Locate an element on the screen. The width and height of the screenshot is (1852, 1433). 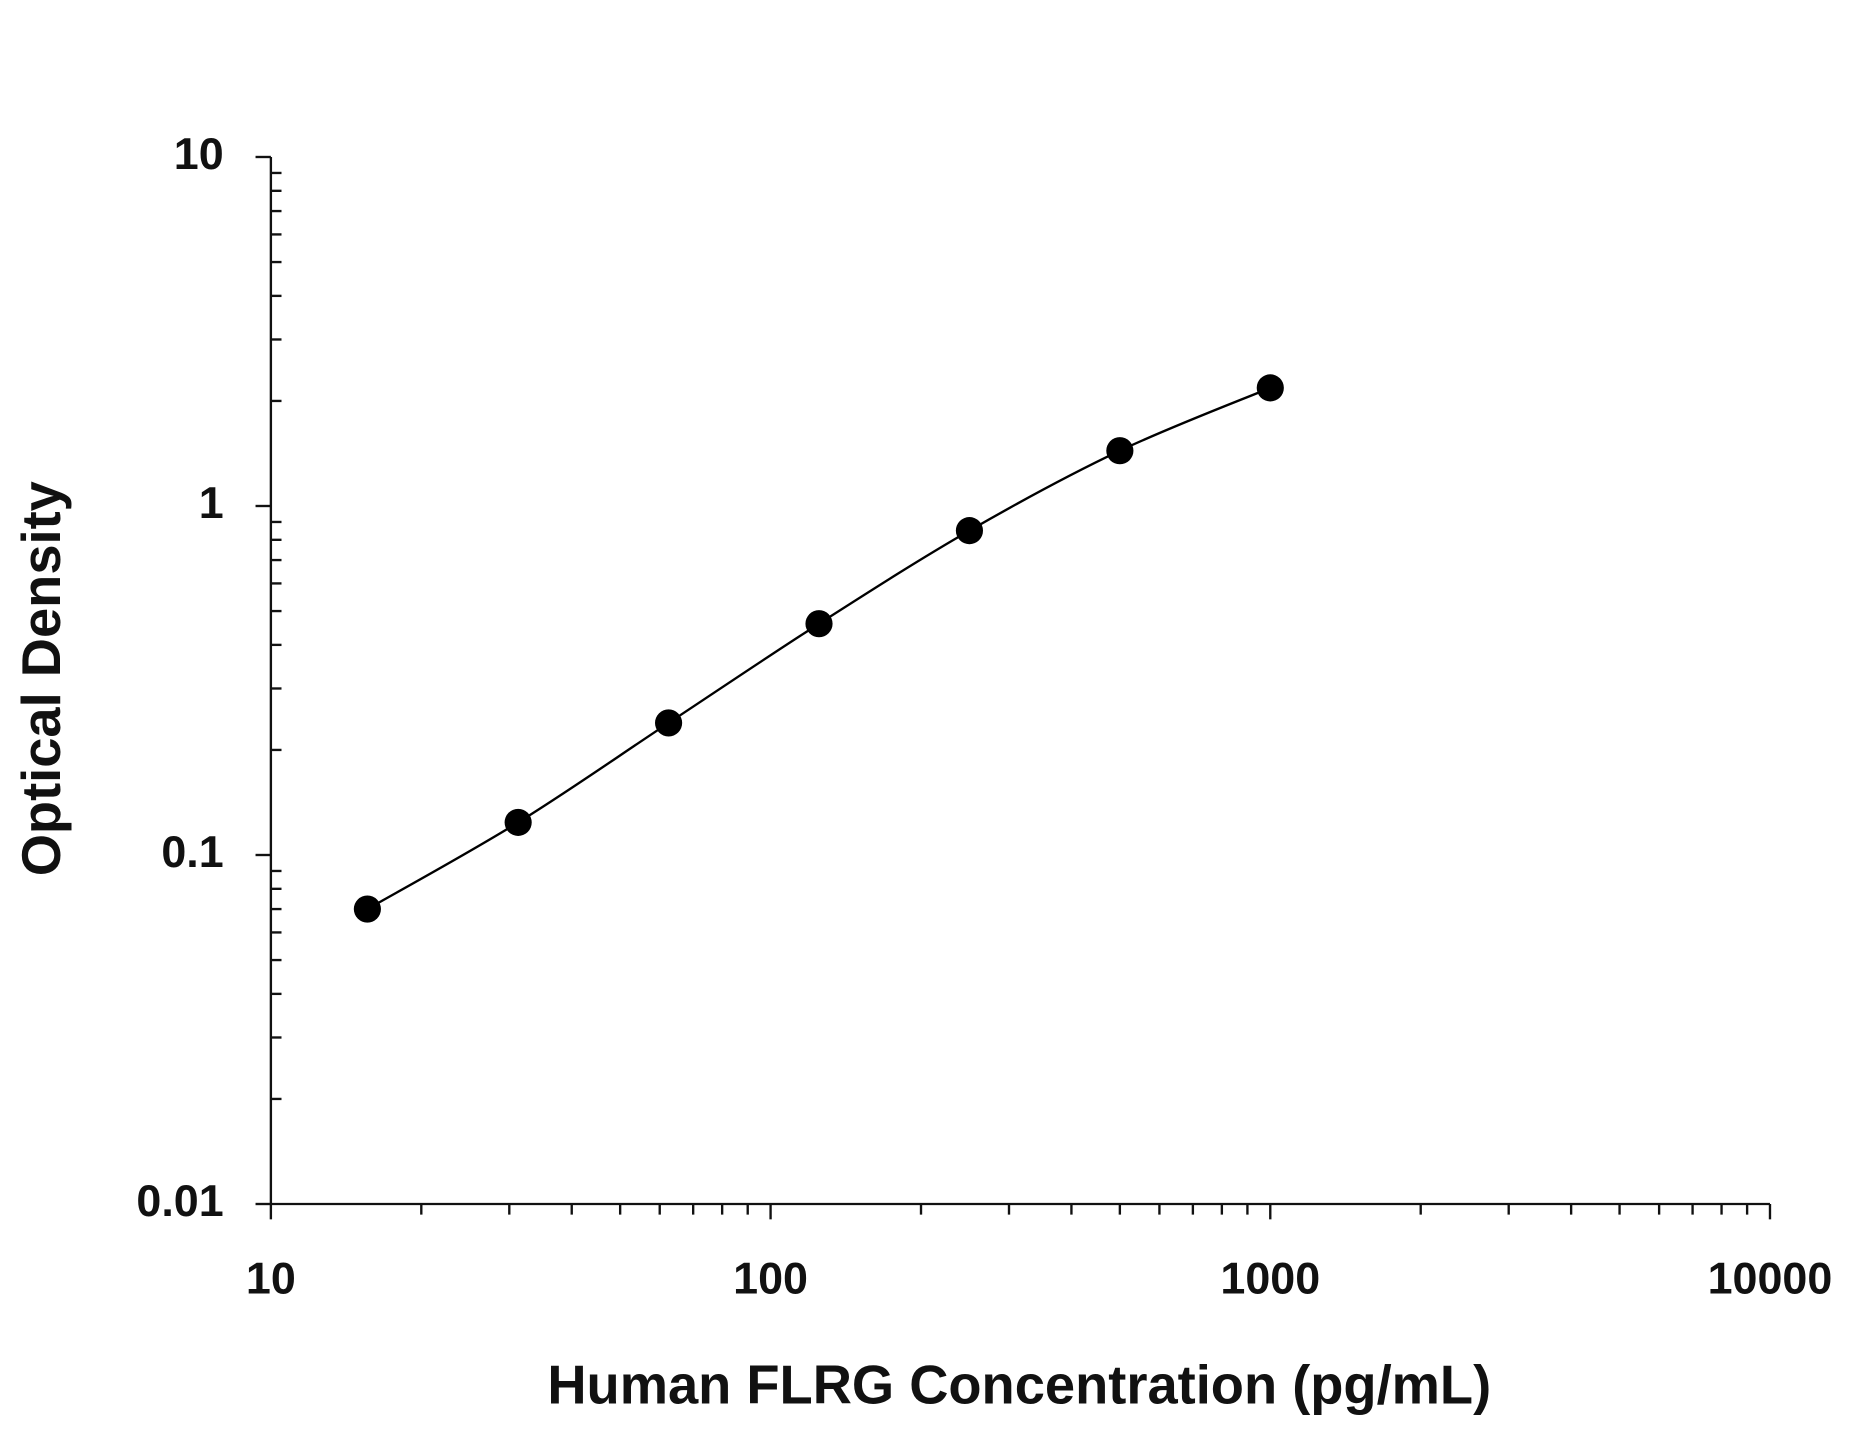
y-tick-label: 10 is located at coordinates (199, 153).